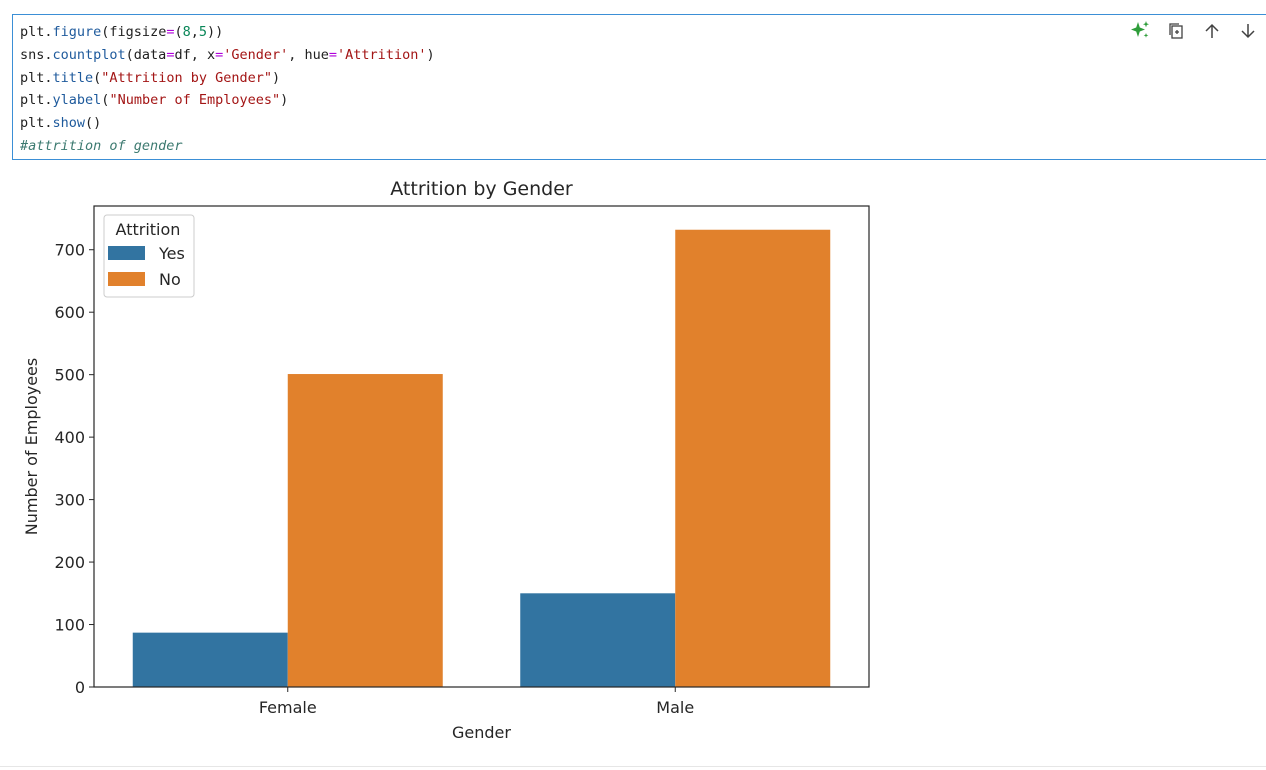  Describe the element at coordinates (69, 562) in the screenshot. I see `y-tick-label: 200` at that location.